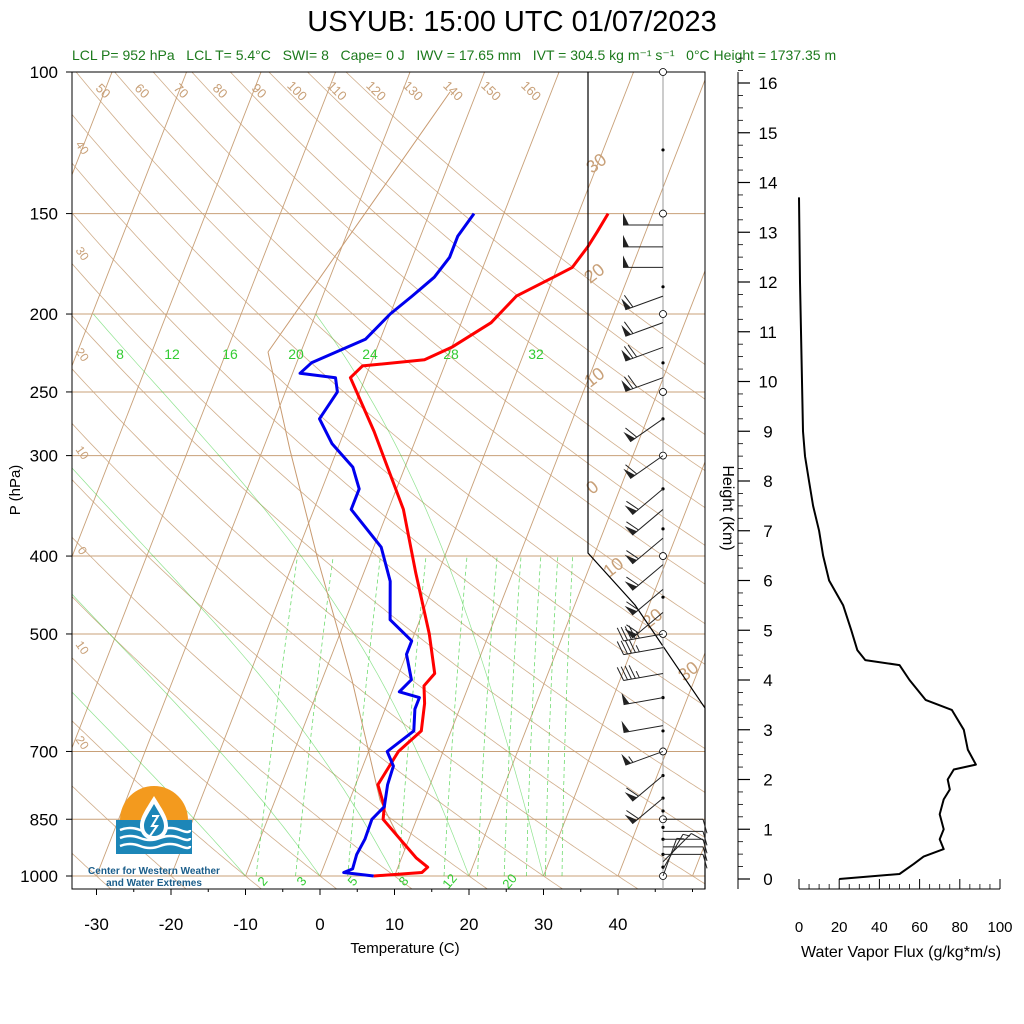 This screenshot has width=1024, height=1024. Describe the element at coordinates (44, 556) in the screenshot. I see `y-tick-label: 400` at that location.